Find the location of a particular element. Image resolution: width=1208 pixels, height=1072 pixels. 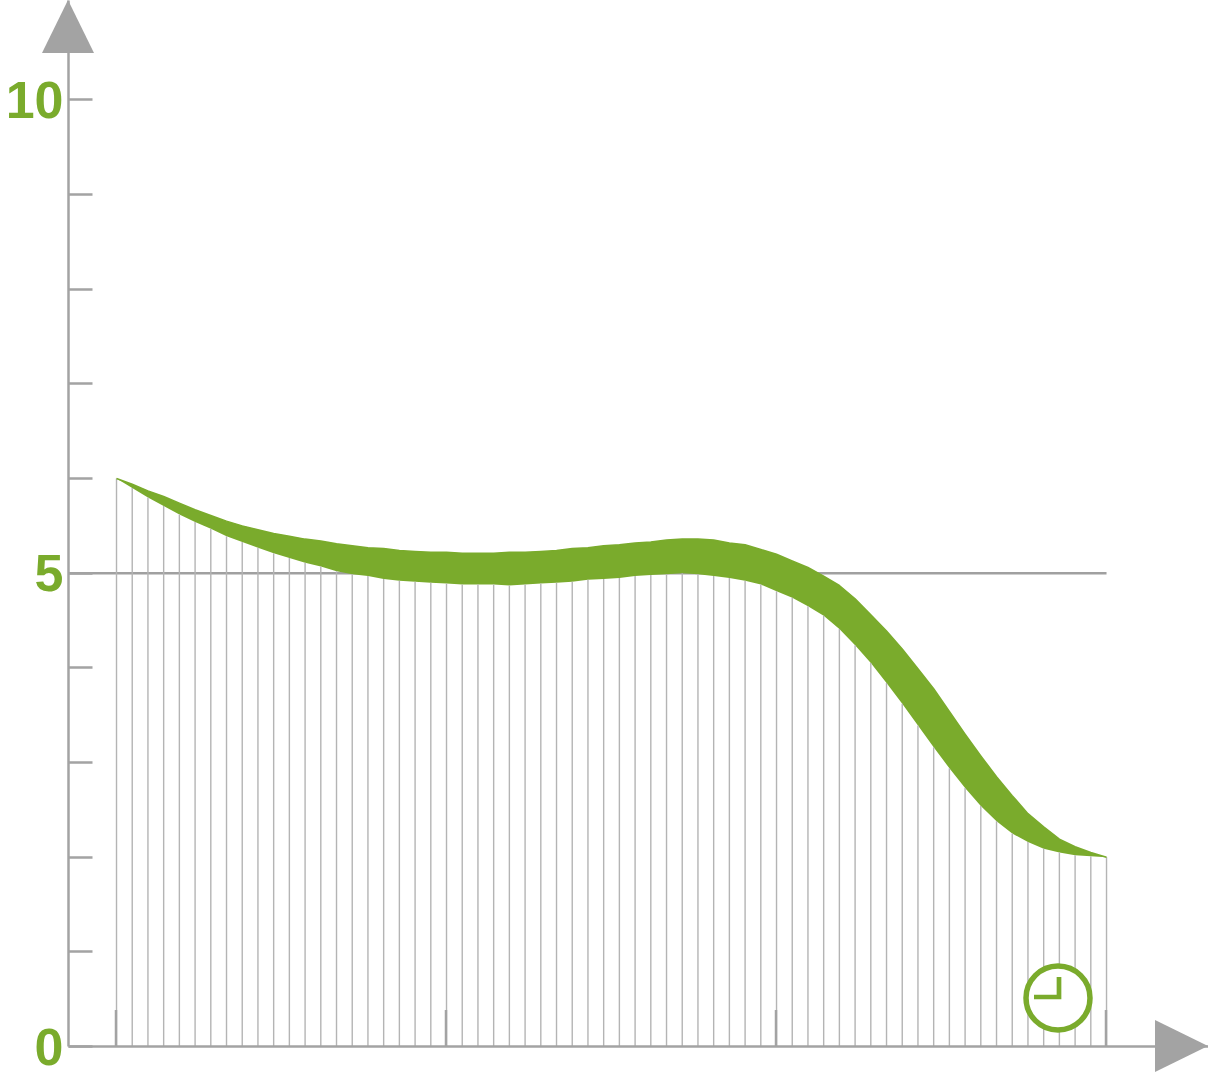

y-tick-label: 0 is located at coordinates (49, 1044).